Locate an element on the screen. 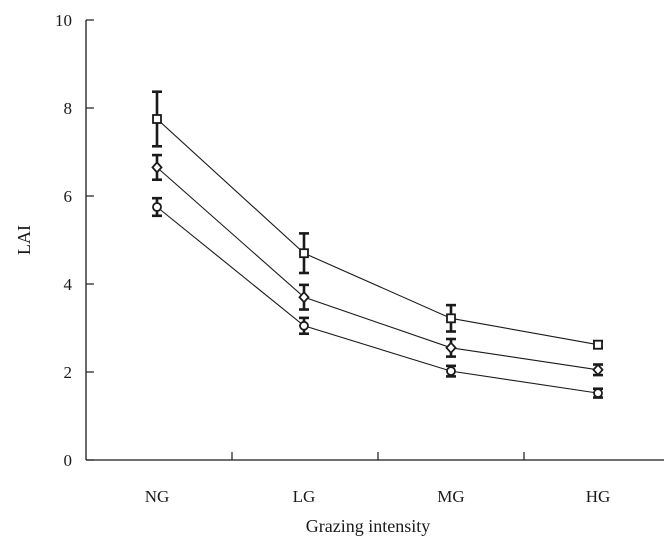 Image resolution: width=665 pixels, height=541 pixels. y-tick-label-2: 2 is located at coordinates (68, 372).